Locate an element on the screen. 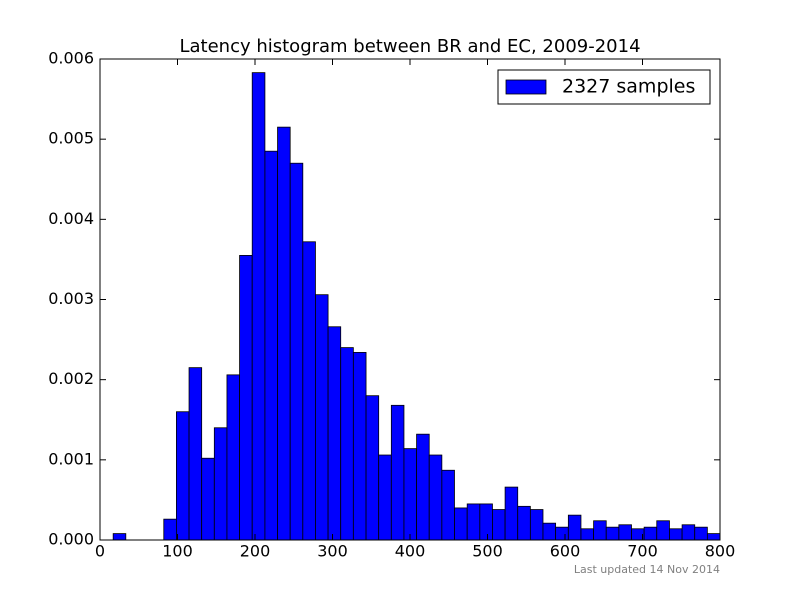  y-tick-label: 0.000 is located at coordinates (71, 539).